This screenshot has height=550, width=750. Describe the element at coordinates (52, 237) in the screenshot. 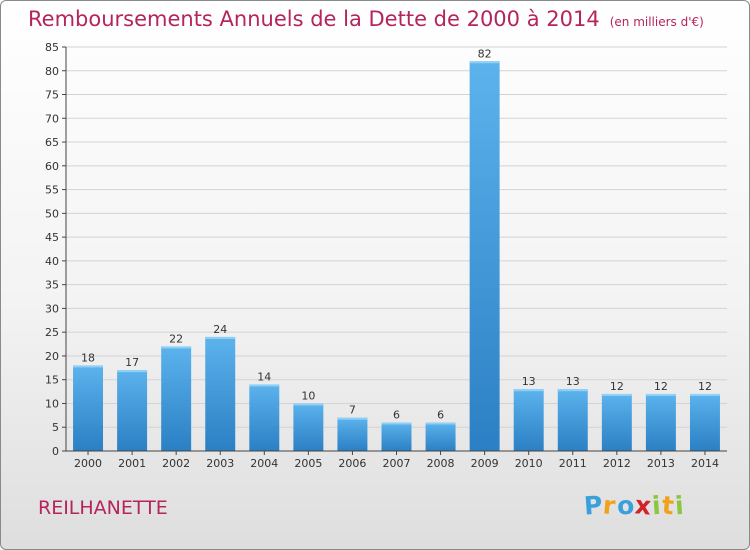

I see `y-tick-label: 45` at that location.